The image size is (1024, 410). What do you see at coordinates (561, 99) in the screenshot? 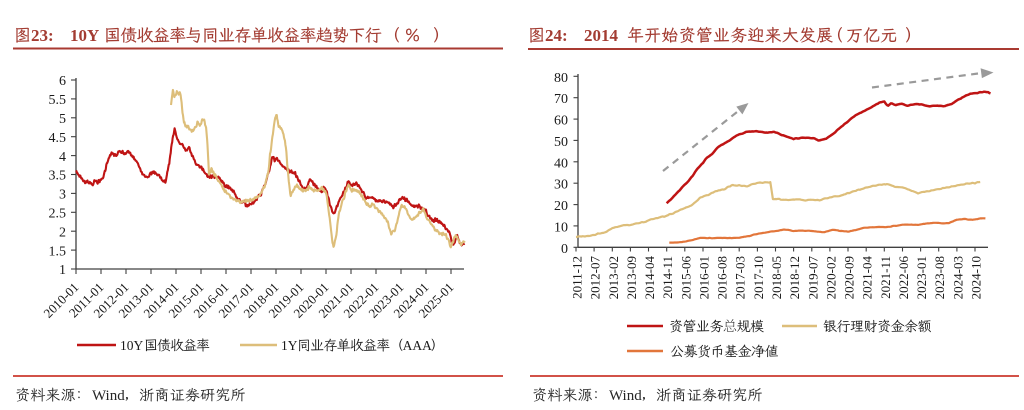
I see `svg-text: 70` at bounding box center [561, 99].